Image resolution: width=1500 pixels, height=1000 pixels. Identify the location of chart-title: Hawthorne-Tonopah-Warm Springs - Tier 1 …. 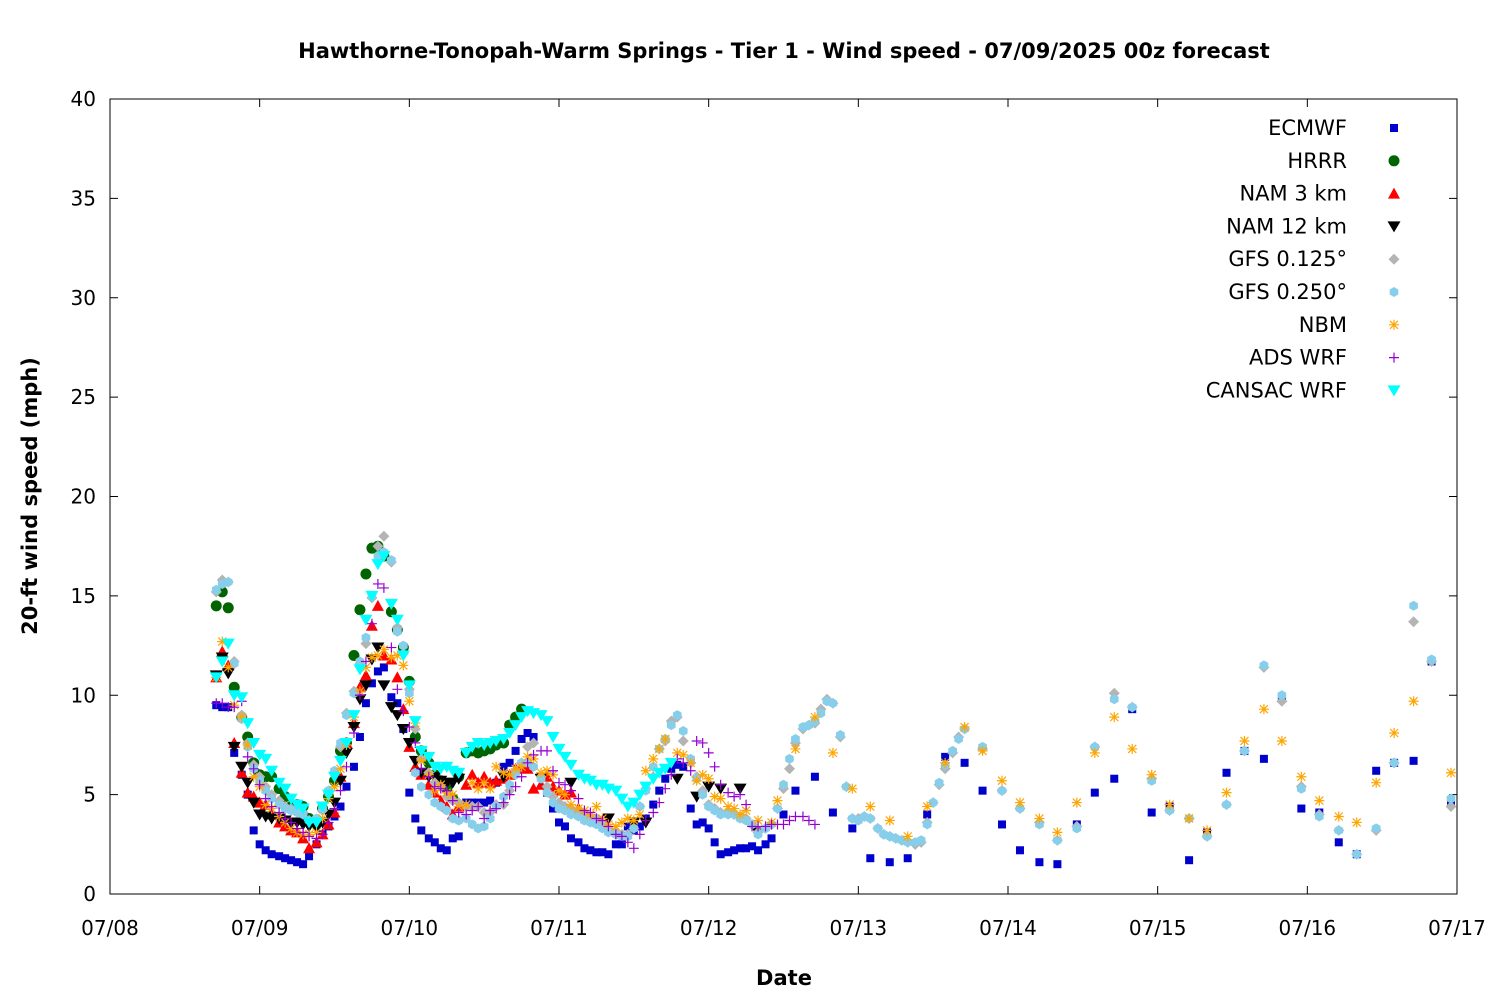
(784, 51).